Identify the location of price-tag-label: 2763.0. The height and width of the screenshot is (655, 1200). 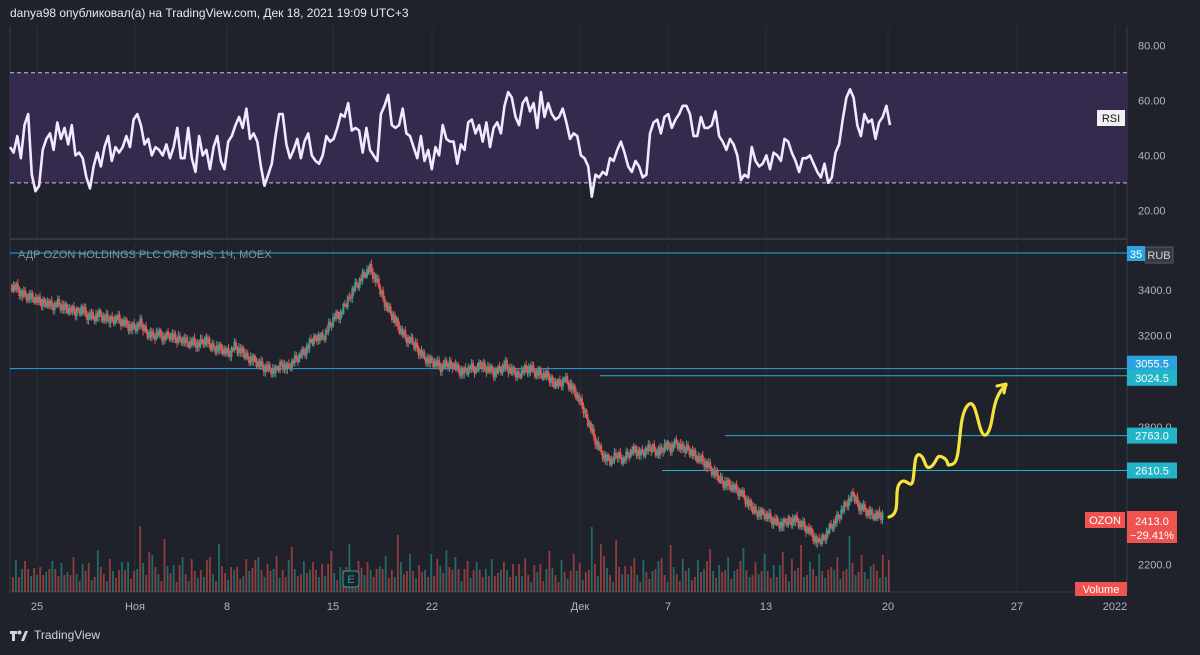
(1152, 437).